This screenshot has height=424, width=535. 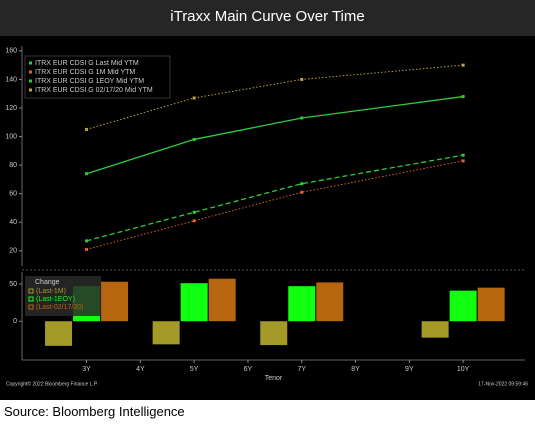 I want to click on legend-label: ITRX EUR CDSI G 02/17/20 Mid YTM, so click(x=94, y=90).